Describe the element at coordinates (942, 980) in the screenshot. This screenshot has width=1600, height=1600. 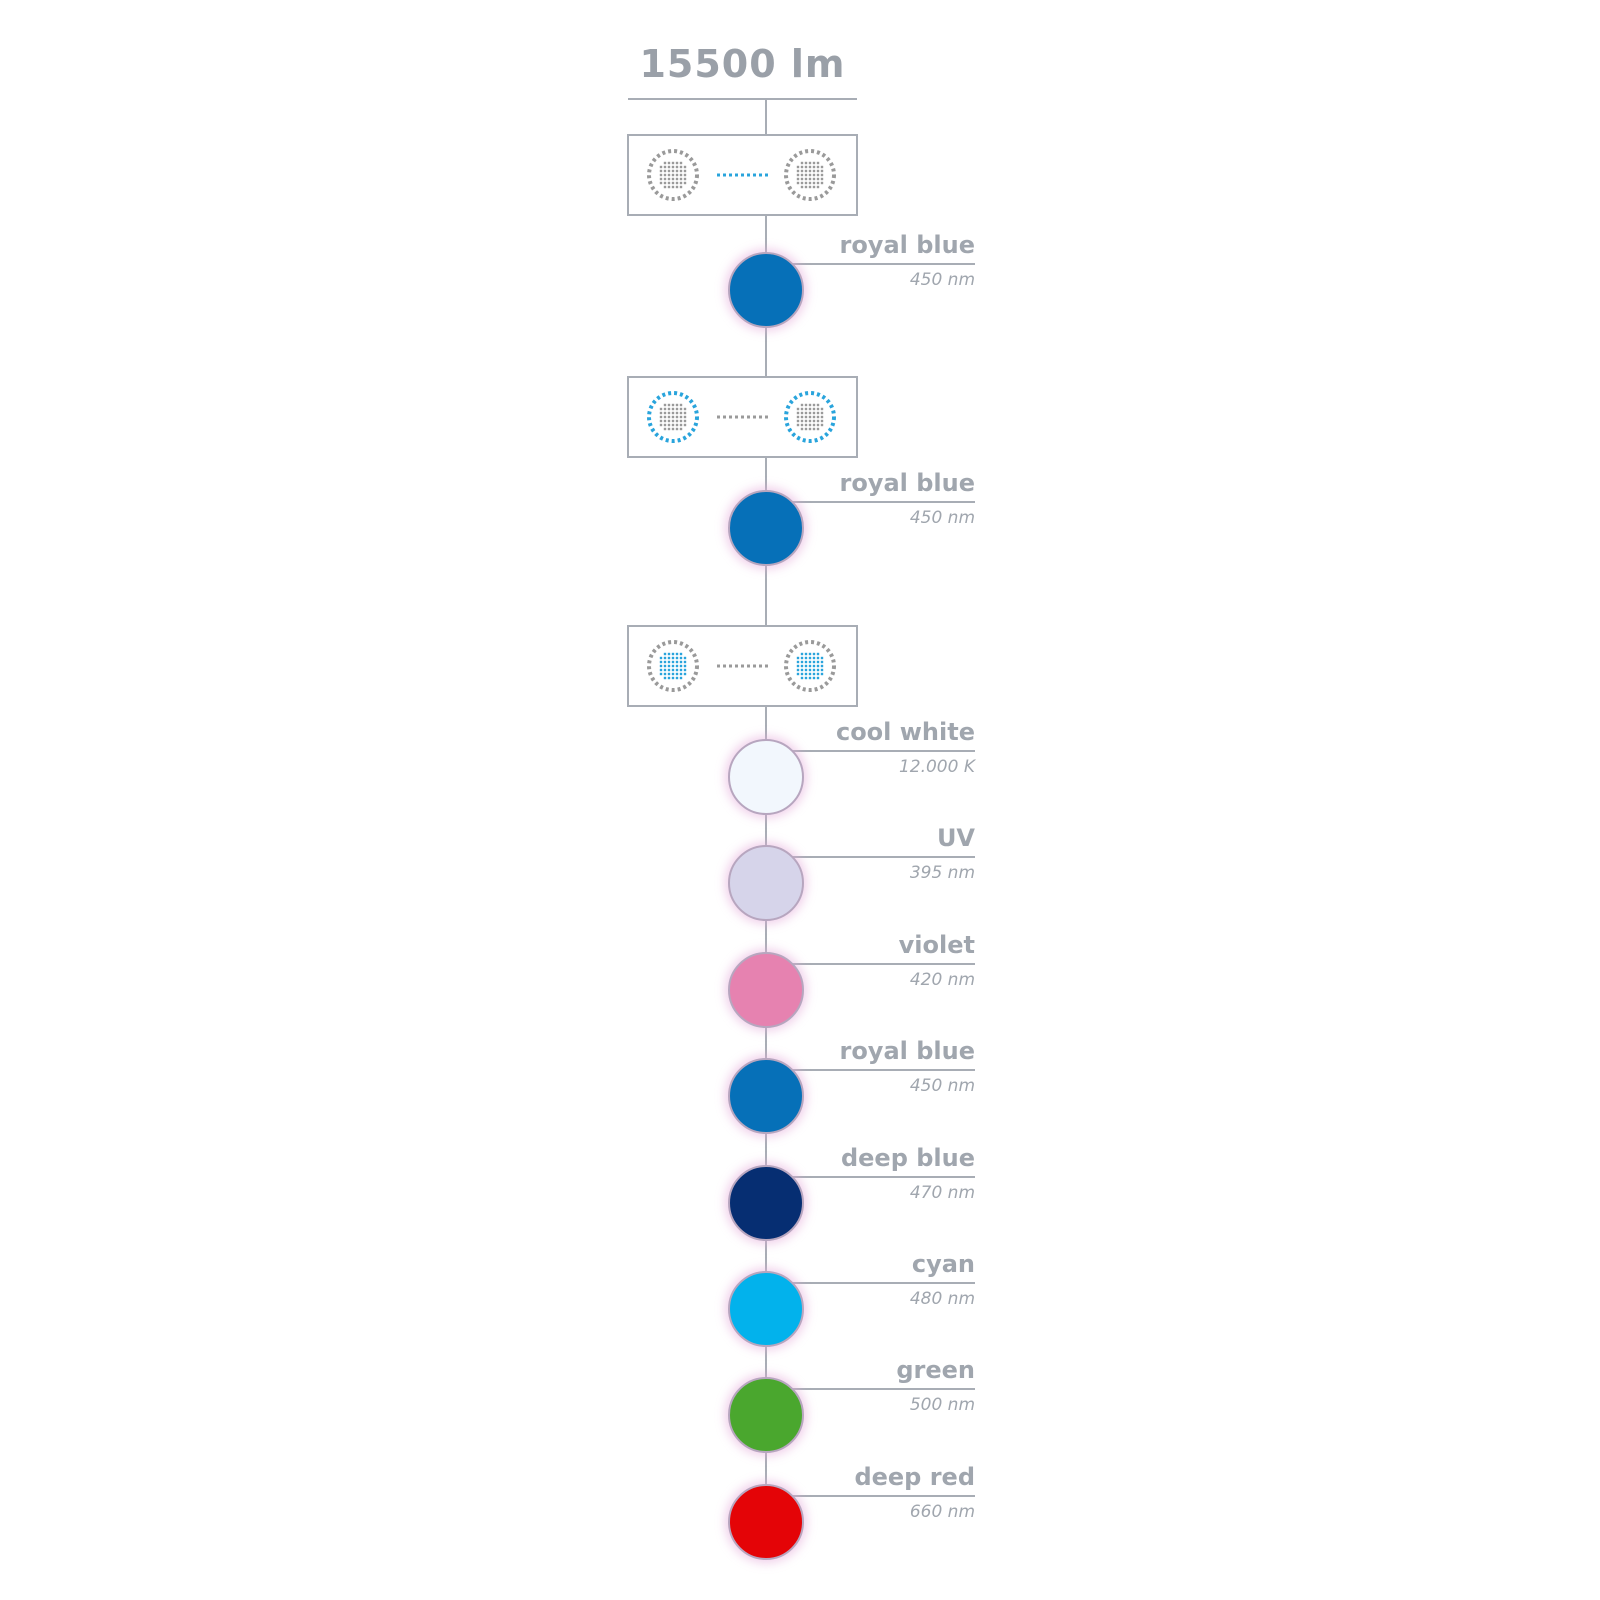
I see `channel-value: 420 nm` at that location.